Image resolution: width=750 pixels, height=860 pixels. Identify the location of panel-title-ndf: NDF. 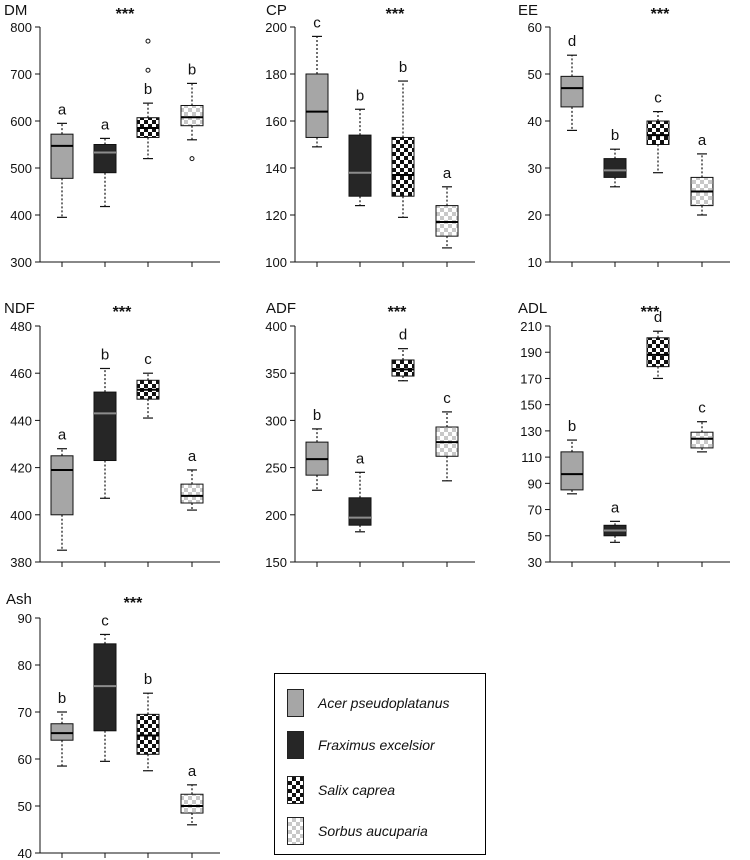
(19, 308).